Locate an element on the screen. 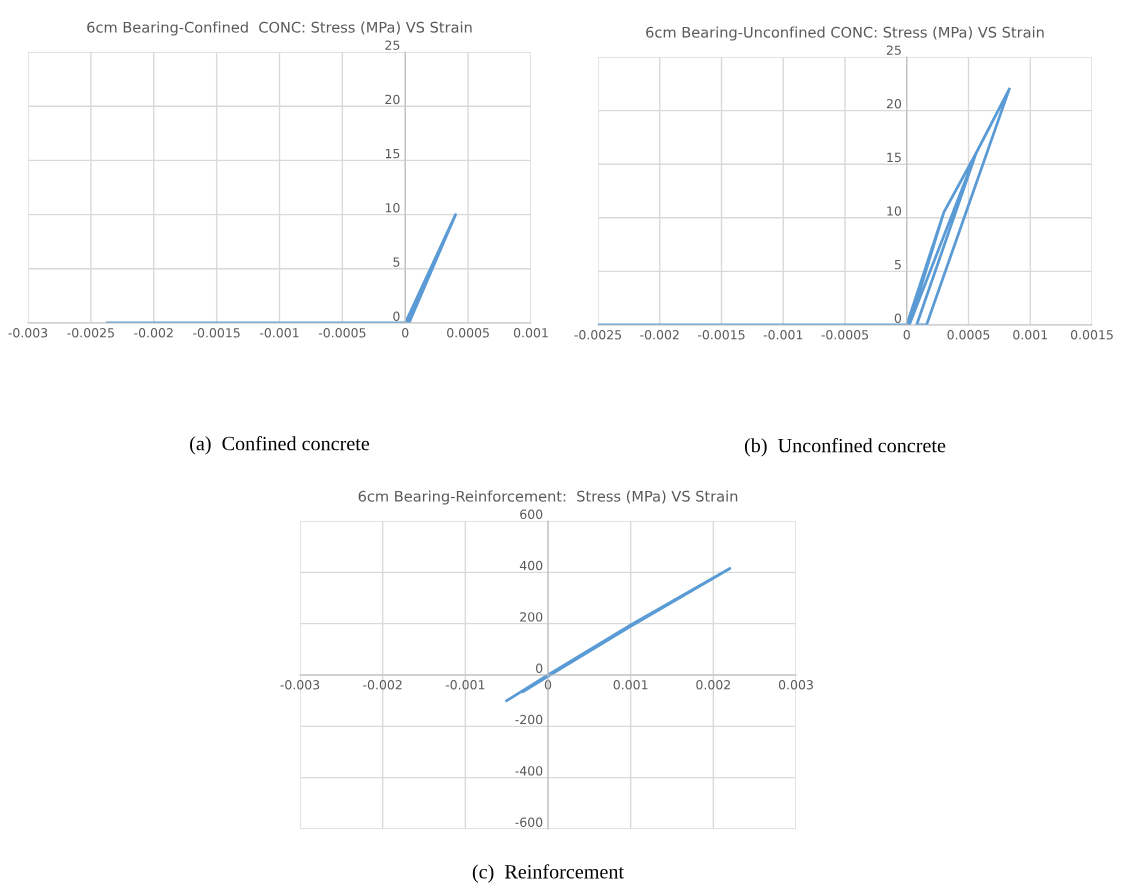 This screenshot has height=893, width=1122. chart-title: 6cm Bearing-Unconfined CONC: Stress (MPa) VS Strain is located at coordinates (845, 33).